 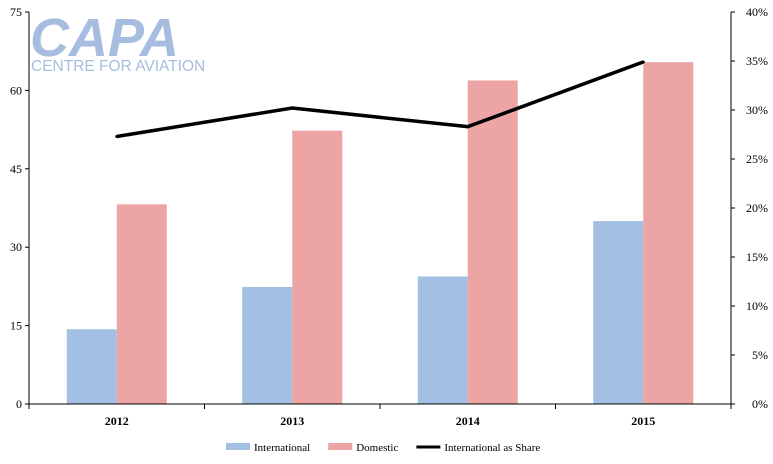 I want to click on legend-label-domestic: Domestic, so click(x=377, y=448).